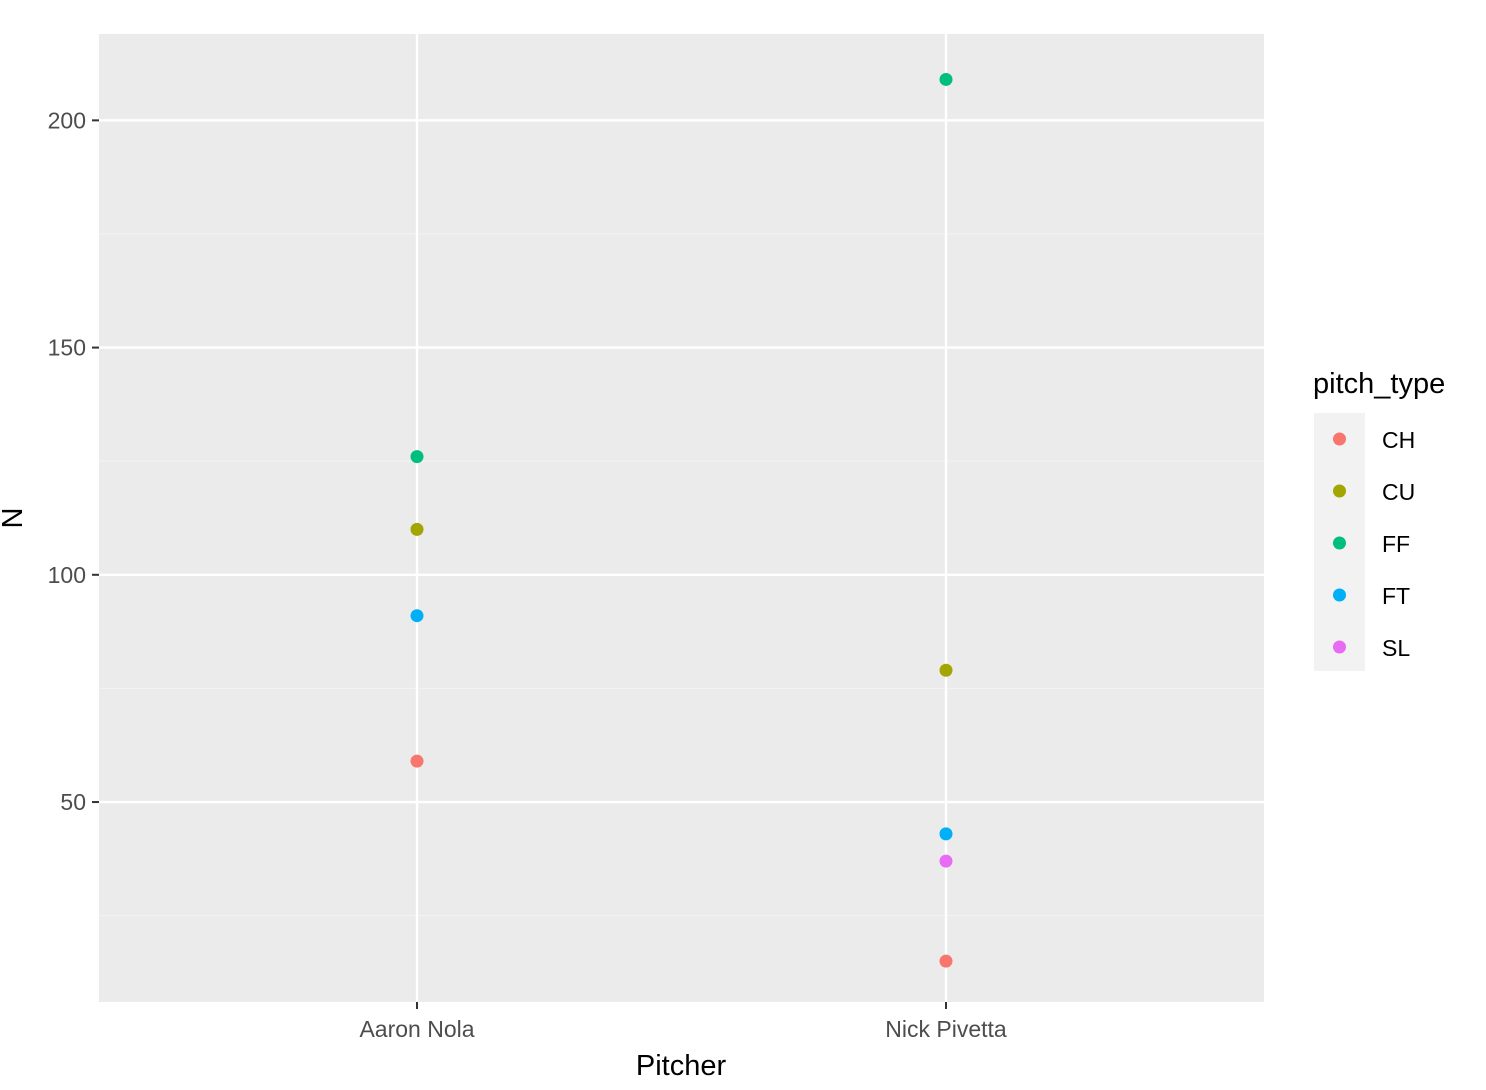 Image resolution: width=1486 pixels, height=1090 pixels. What do you see at coordinates (1379, 384) in the screenshot?
I see `legend-title: pitch_type` at bounding box center [1379, 384].